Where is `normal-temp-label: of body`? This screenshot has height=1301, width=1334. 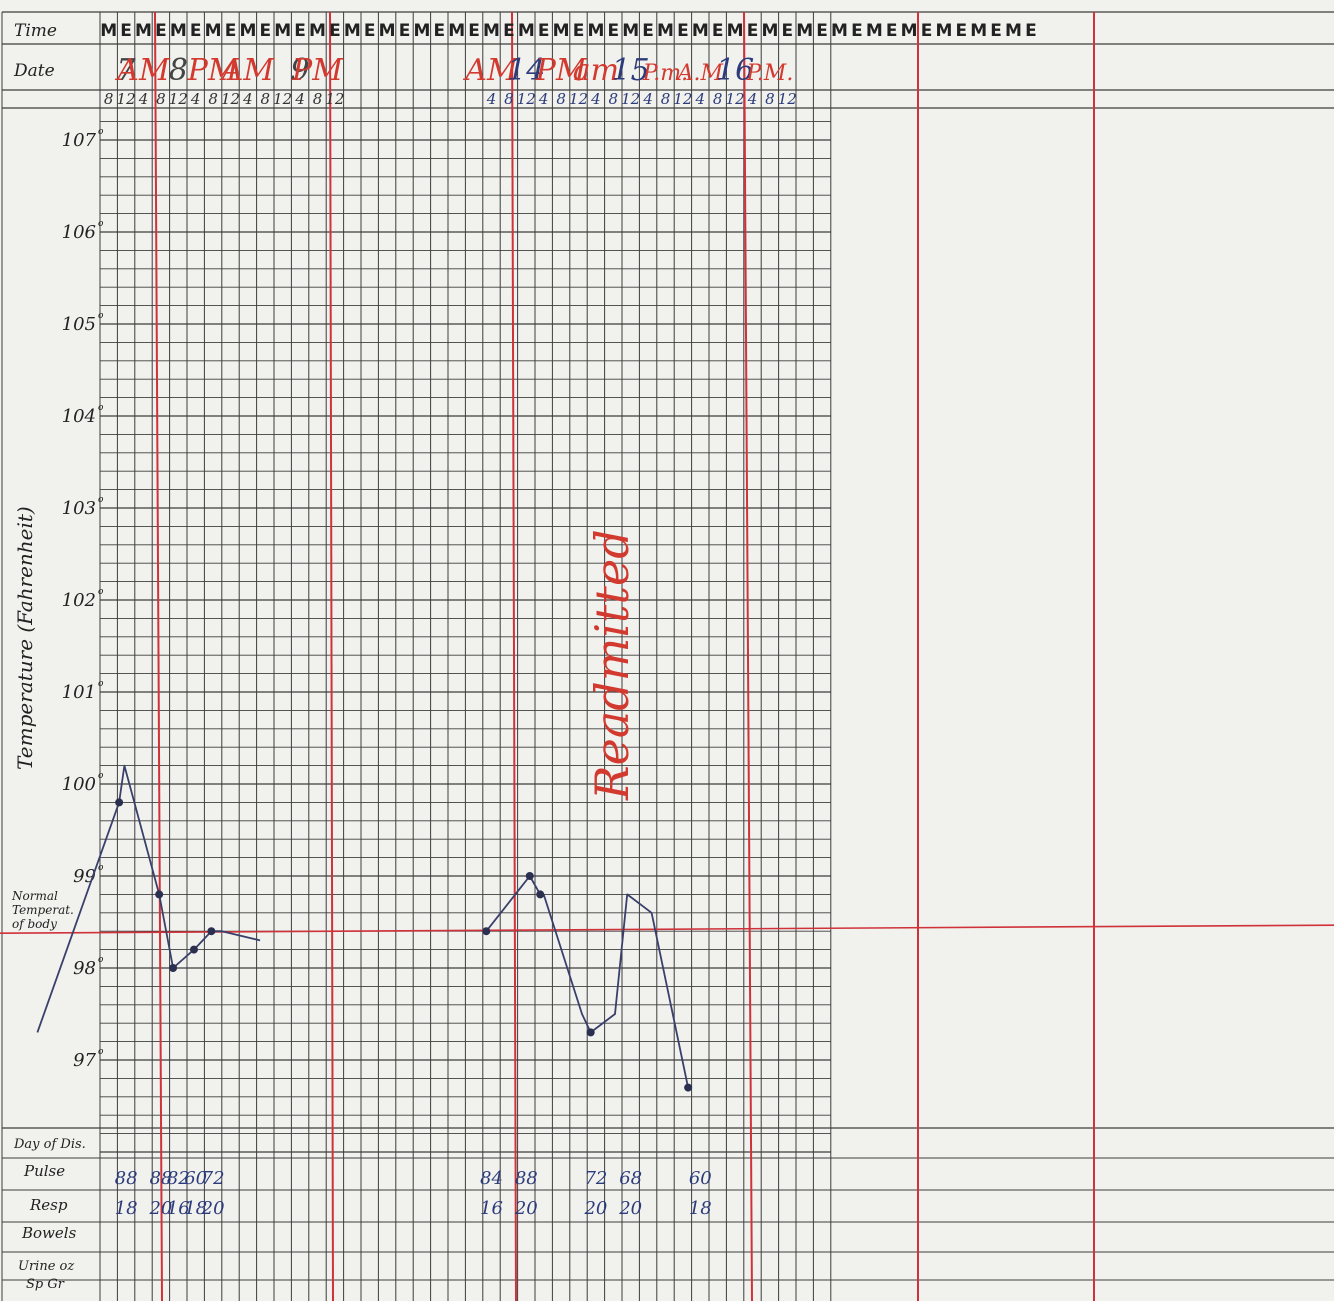 normal-temp-label: of body is located at coordinates (34, 924).